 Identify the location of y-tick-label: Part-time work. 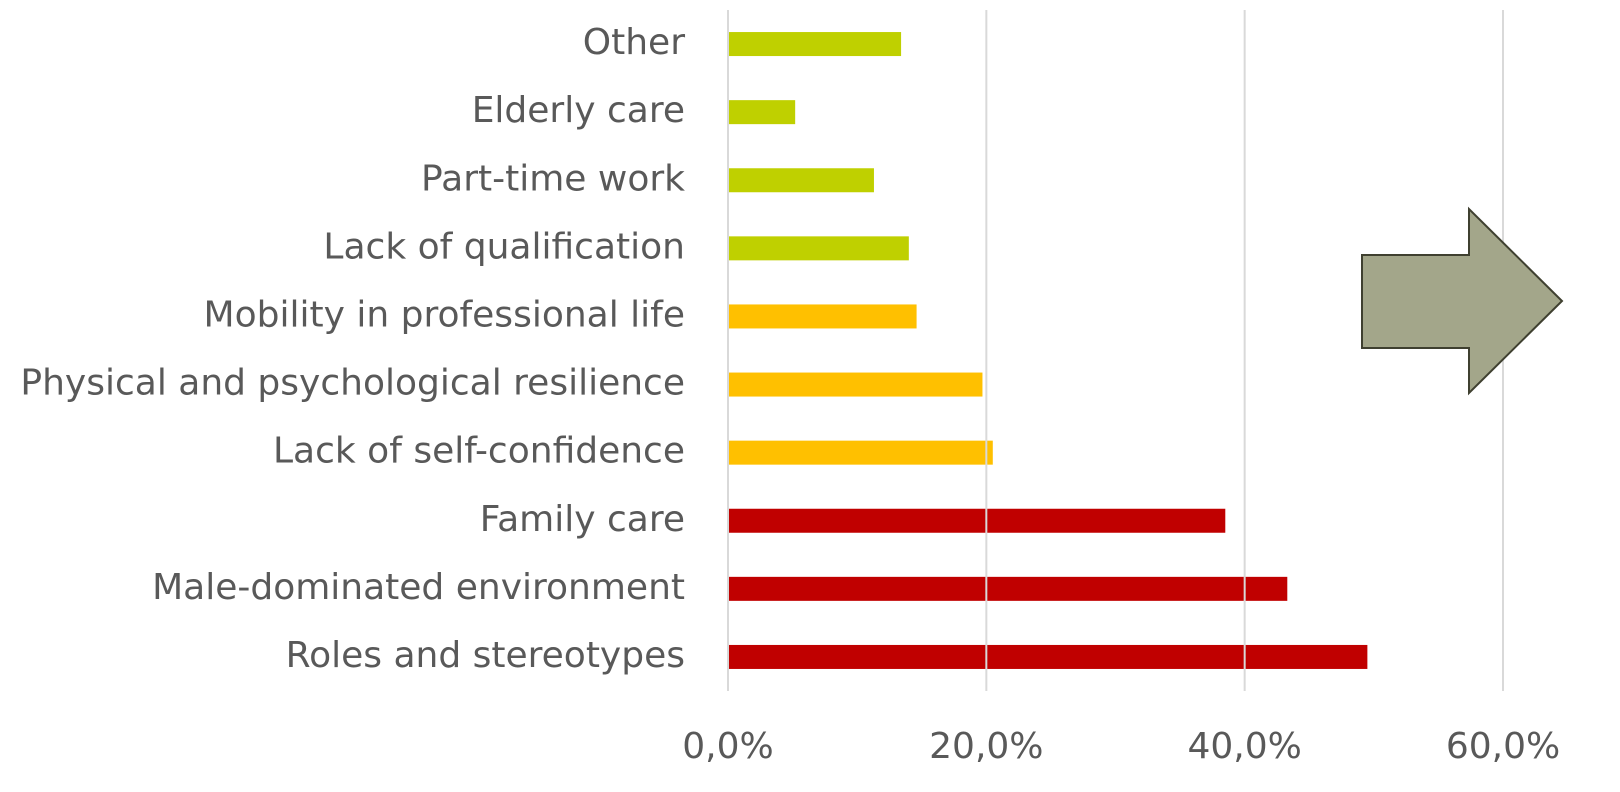
(553, 178).